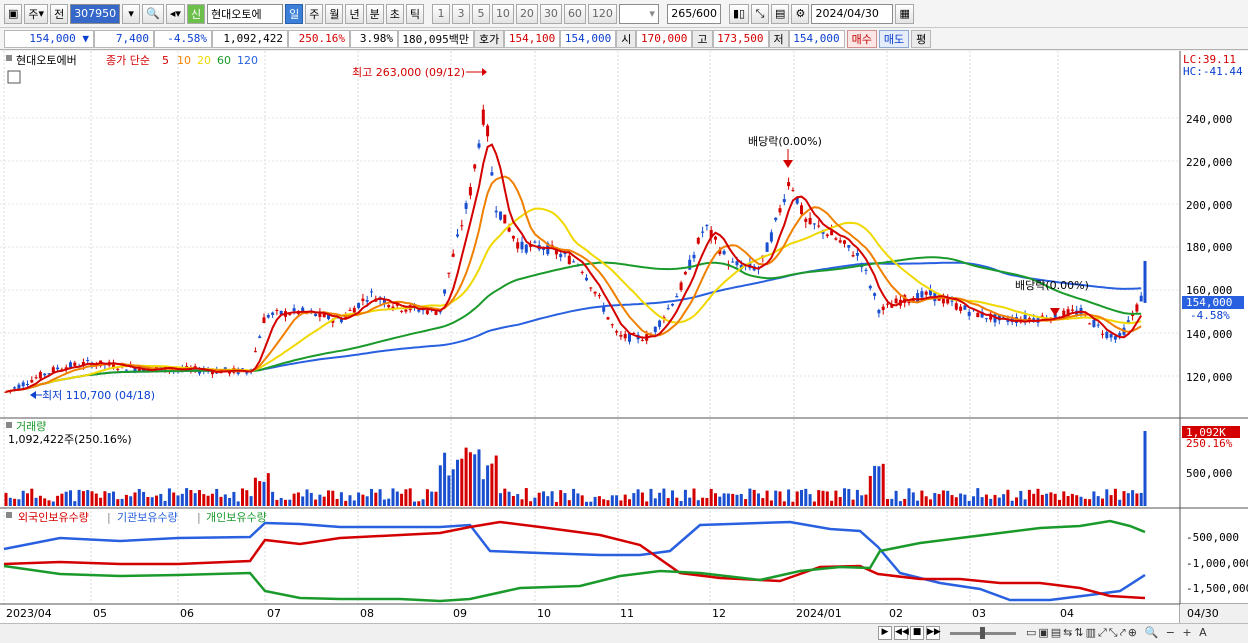 This screenshot has height=643, width=1248. What do you see at coordinates (196, 13) in the screenshot?
I see `new-badge: 신` at bounding box center [196, 13].